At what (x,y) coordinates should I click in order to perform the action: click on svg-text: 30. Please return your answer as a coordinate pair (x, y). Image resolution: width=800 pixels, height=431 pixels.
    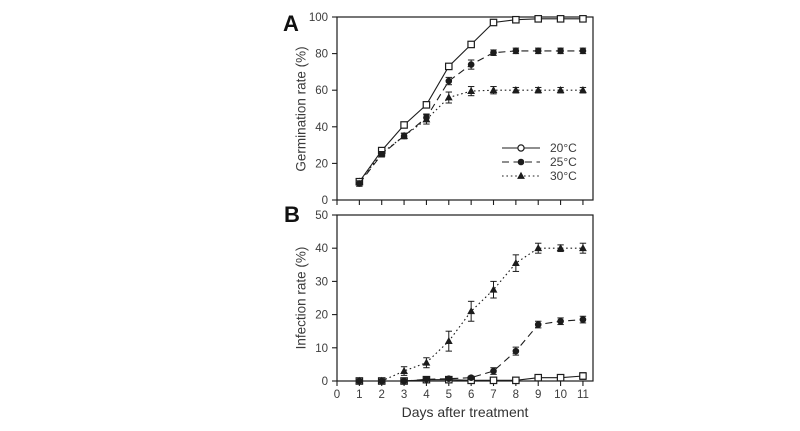
    Looking at the image, I should click on (321, 282).